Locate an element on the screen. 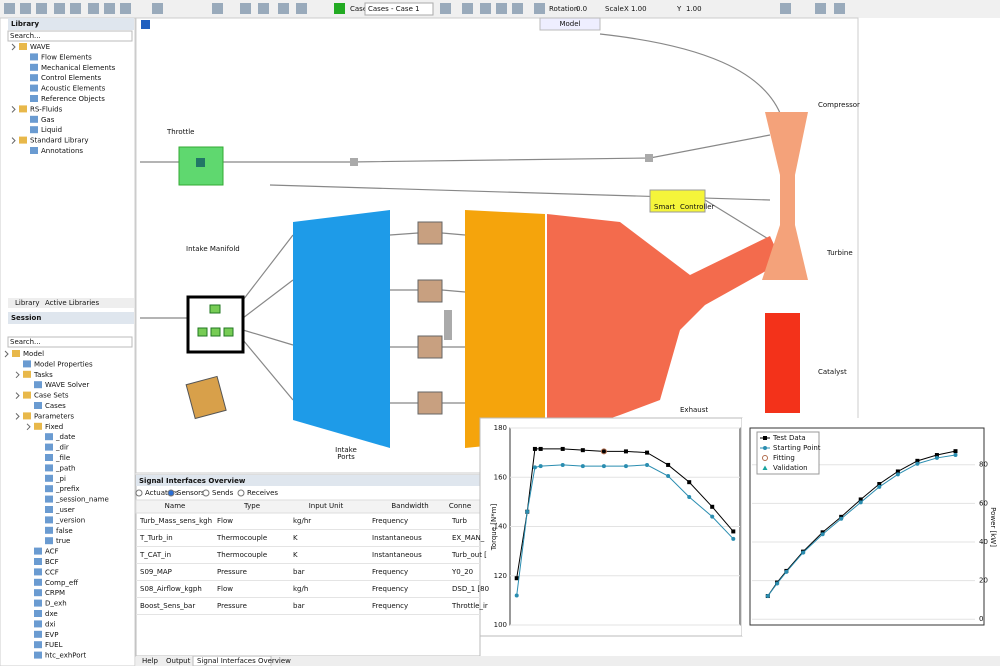  tree-item: htc_exhPort is located at coordinates (65, 656).